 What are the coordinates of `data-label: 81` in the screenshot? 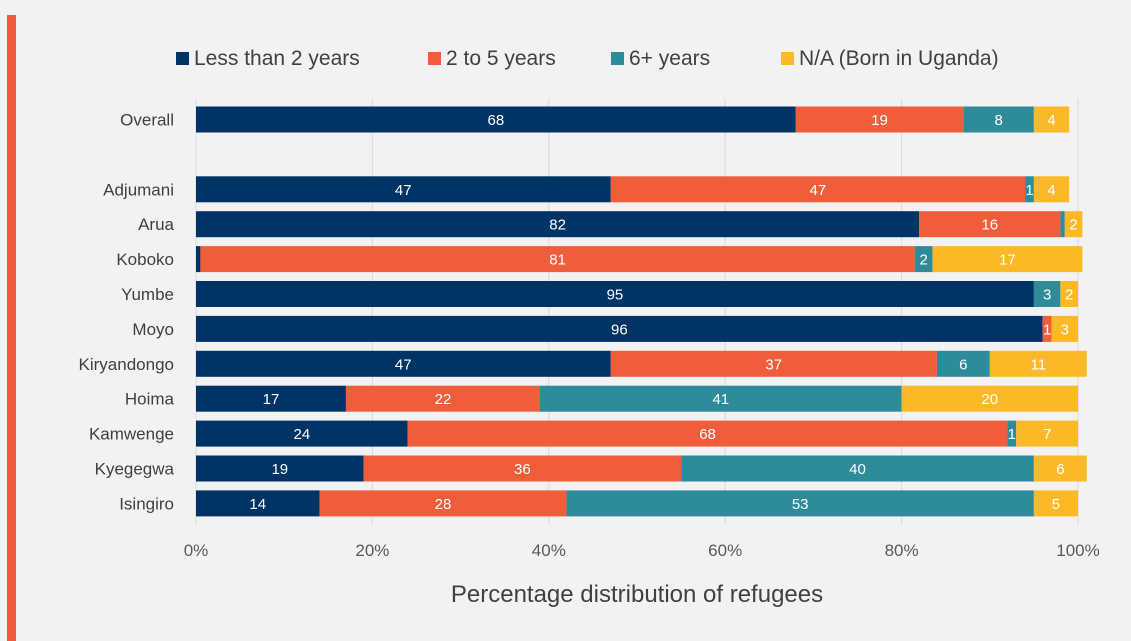 It's located at (557, 260).